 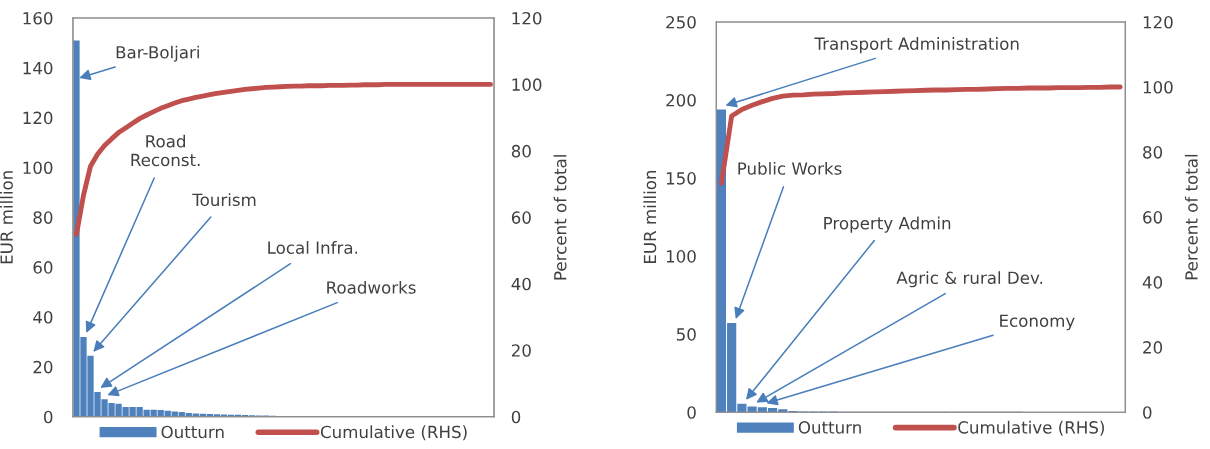 I want to click on annotation: Road Reconst., so click(x=165, y=150).